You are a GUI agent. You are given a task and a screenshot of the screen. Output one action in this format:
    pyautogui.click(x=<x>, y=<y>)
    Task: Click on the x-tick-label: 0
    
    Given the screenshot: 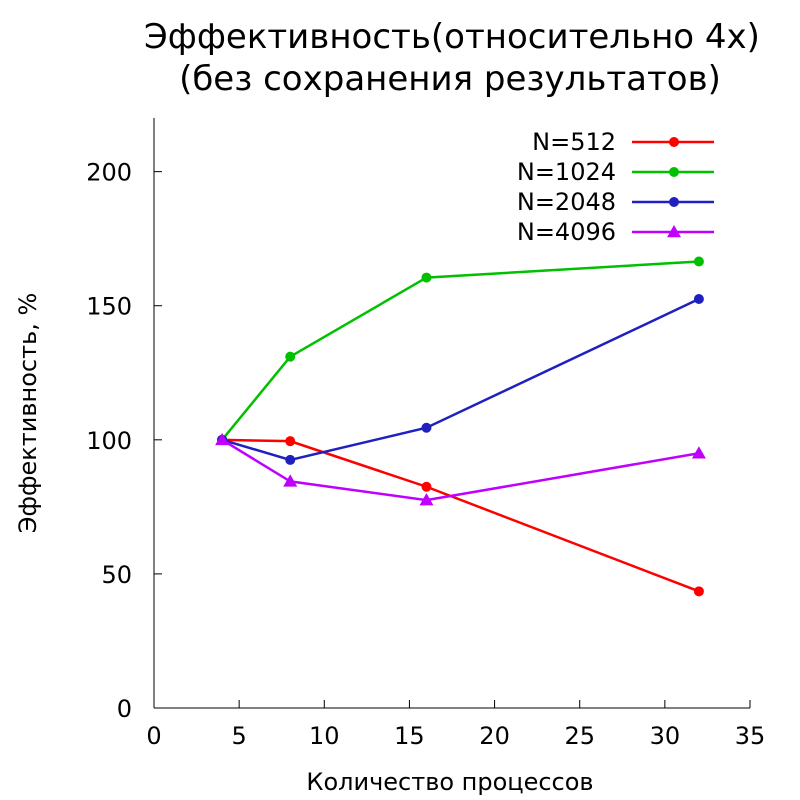 What is the action you would take?
    pyautogui.click(x=153, y=736)
    